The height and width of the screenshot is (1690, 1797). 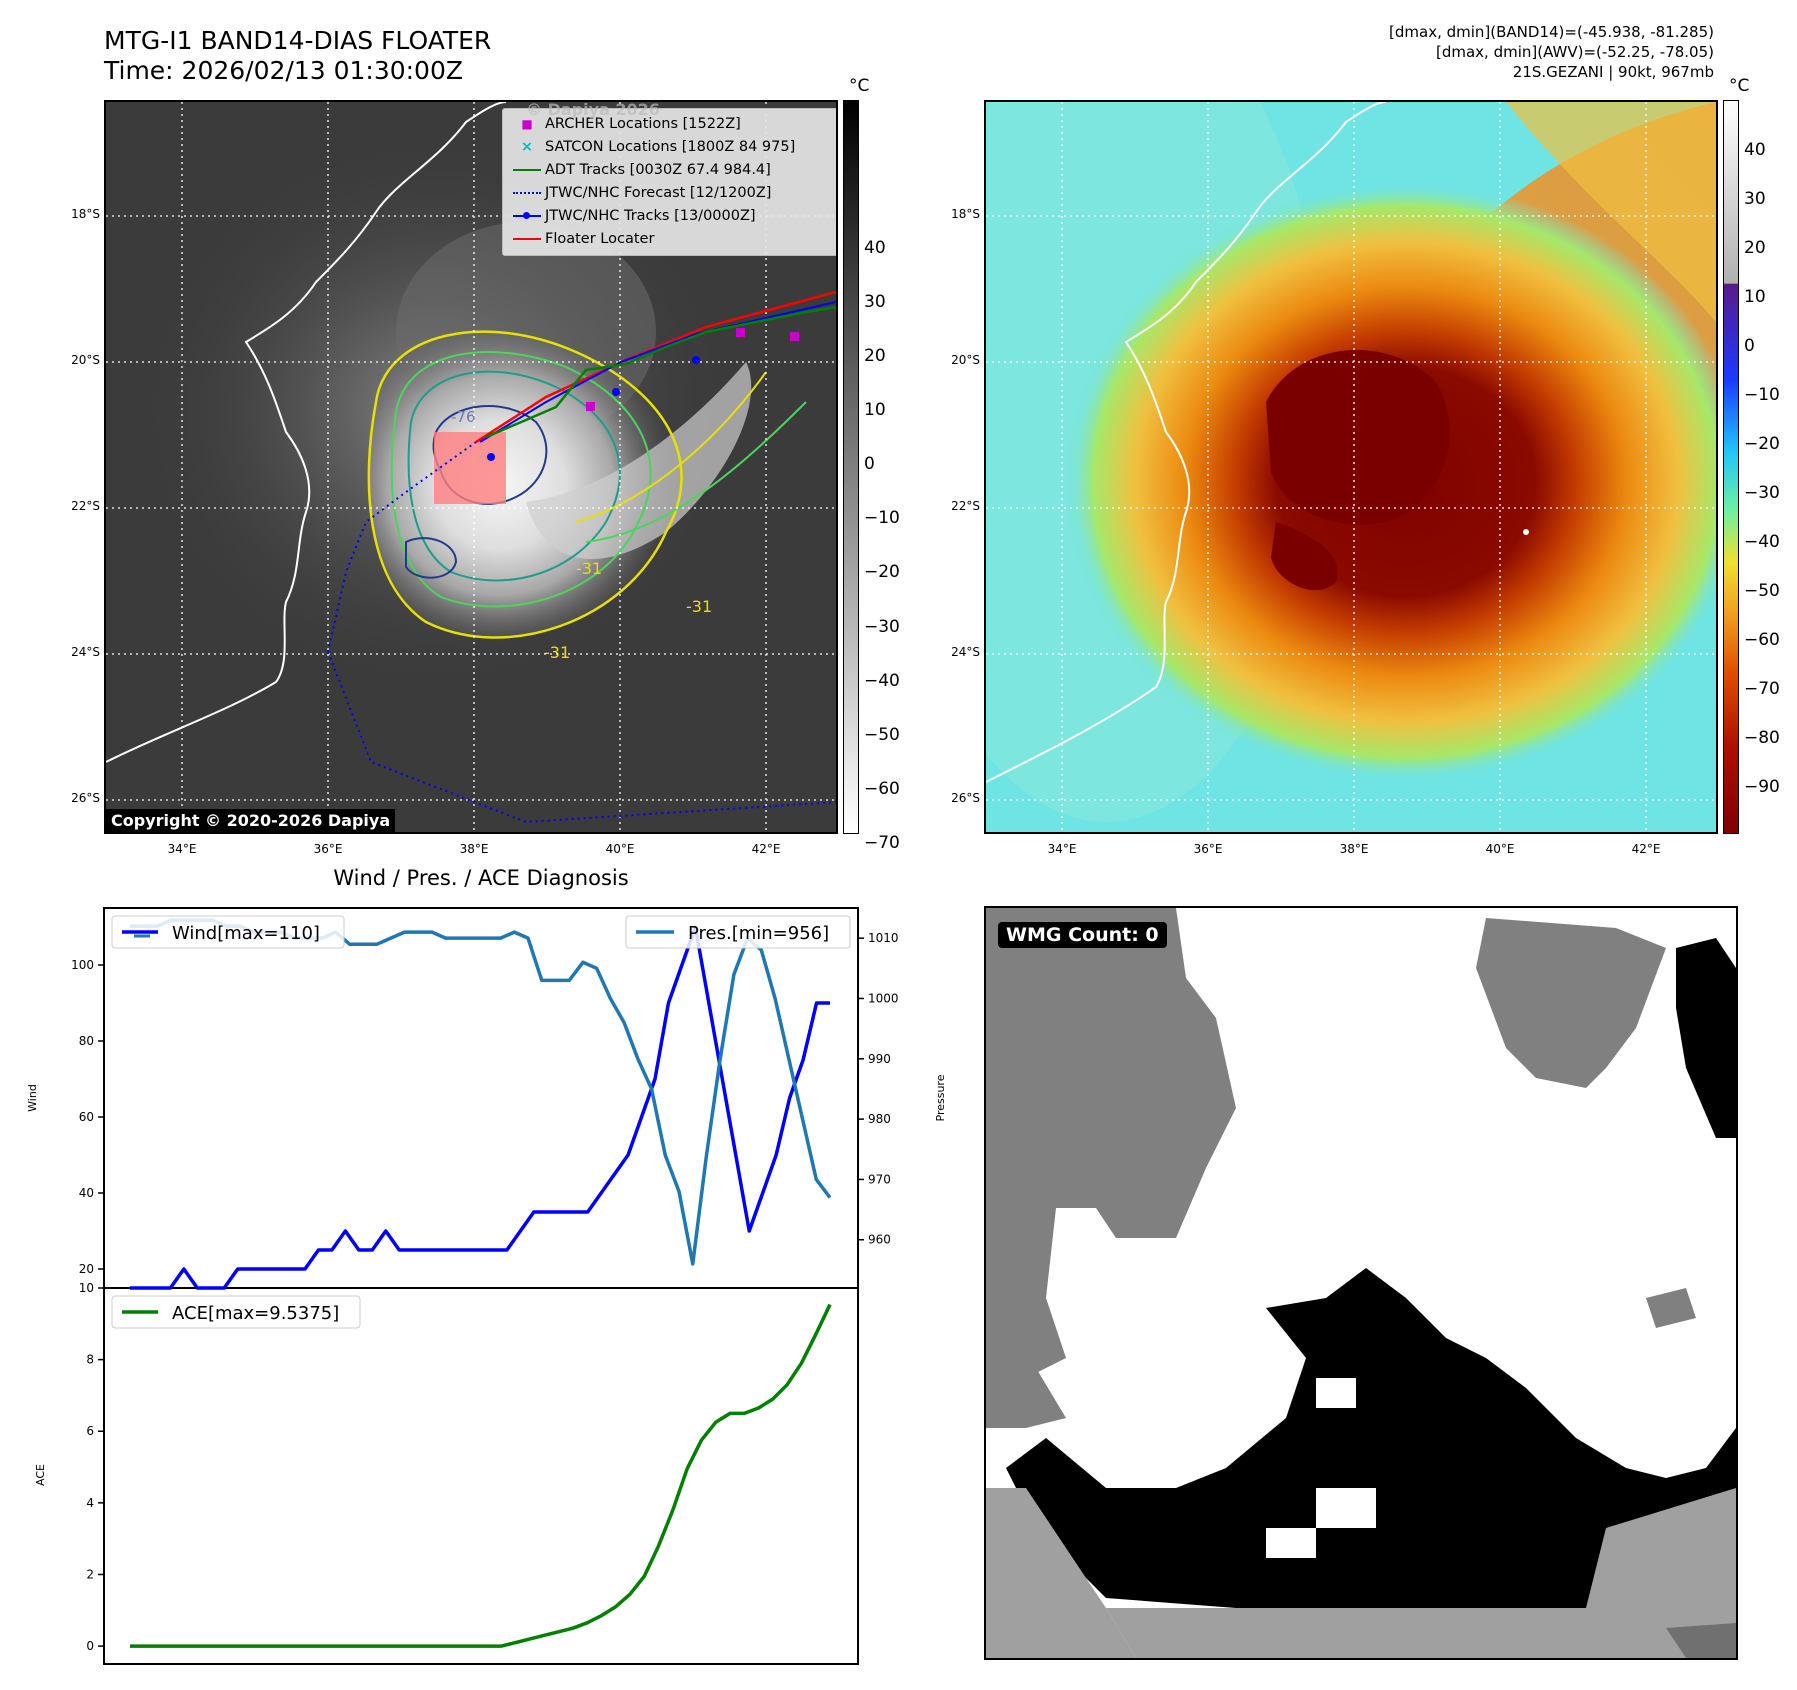 What do you see at coordinates (940, 1097) in the screenshot?
I see `pressure-ylabel: Pressure` at bounding box center [940, 1097].